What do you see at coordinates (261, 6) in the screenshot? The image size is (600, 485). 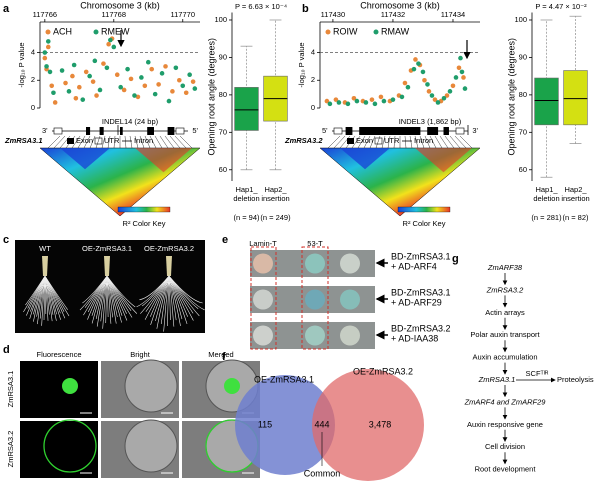 I see `chart-title: P = 6.63 × 10⁻⁴` at bounding box center [261, 6].